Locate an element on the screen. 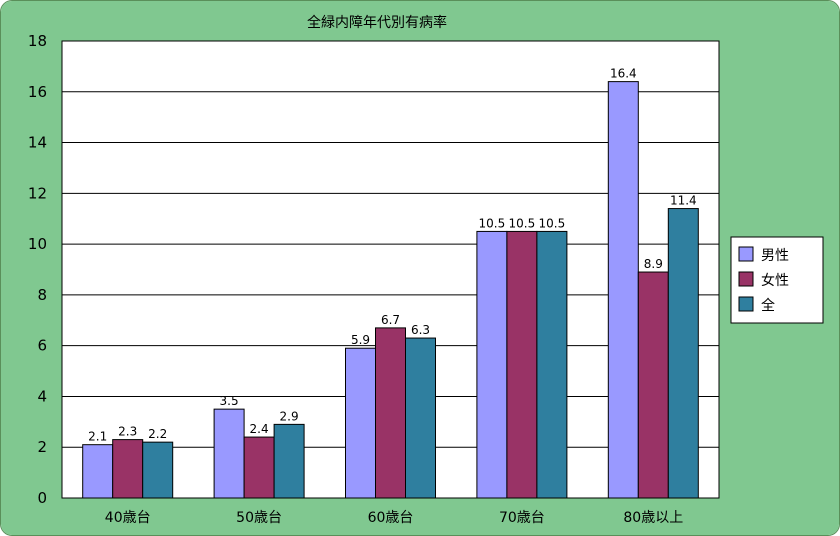 Image resolution: width=840 pixels, height=536 pixels. y-tick-label: 4 is located at coordinates (42, 396).